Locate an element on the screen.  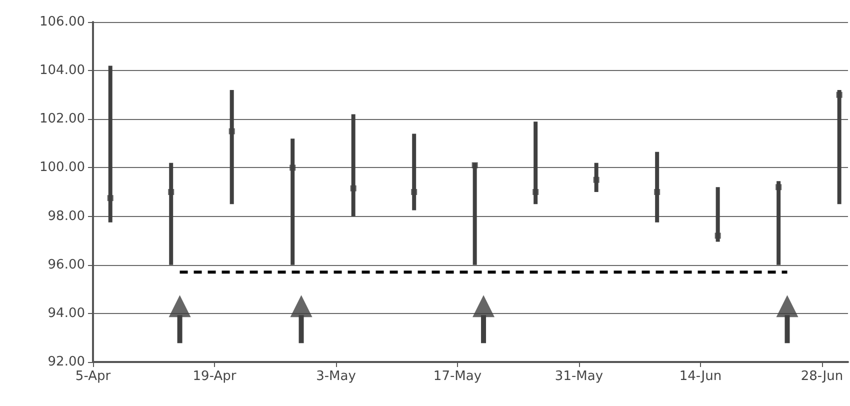
x-tick-label: 19-Apr is located at coordinates (214, 376).